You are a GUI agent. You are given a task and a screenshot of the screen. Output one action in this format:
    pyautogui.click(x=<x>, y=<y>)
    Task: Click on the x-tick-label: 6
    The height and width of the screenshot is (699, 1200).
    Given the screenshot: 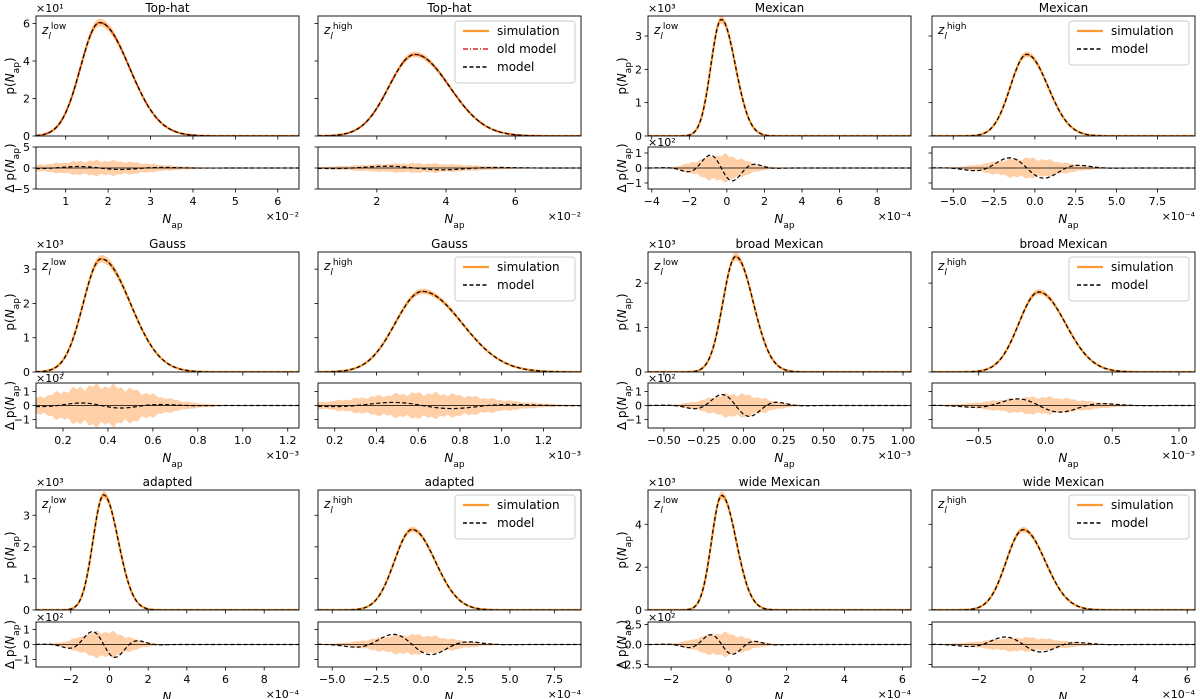 What is the action you would take?
    pyautogui.click(x=225, y=679)
    